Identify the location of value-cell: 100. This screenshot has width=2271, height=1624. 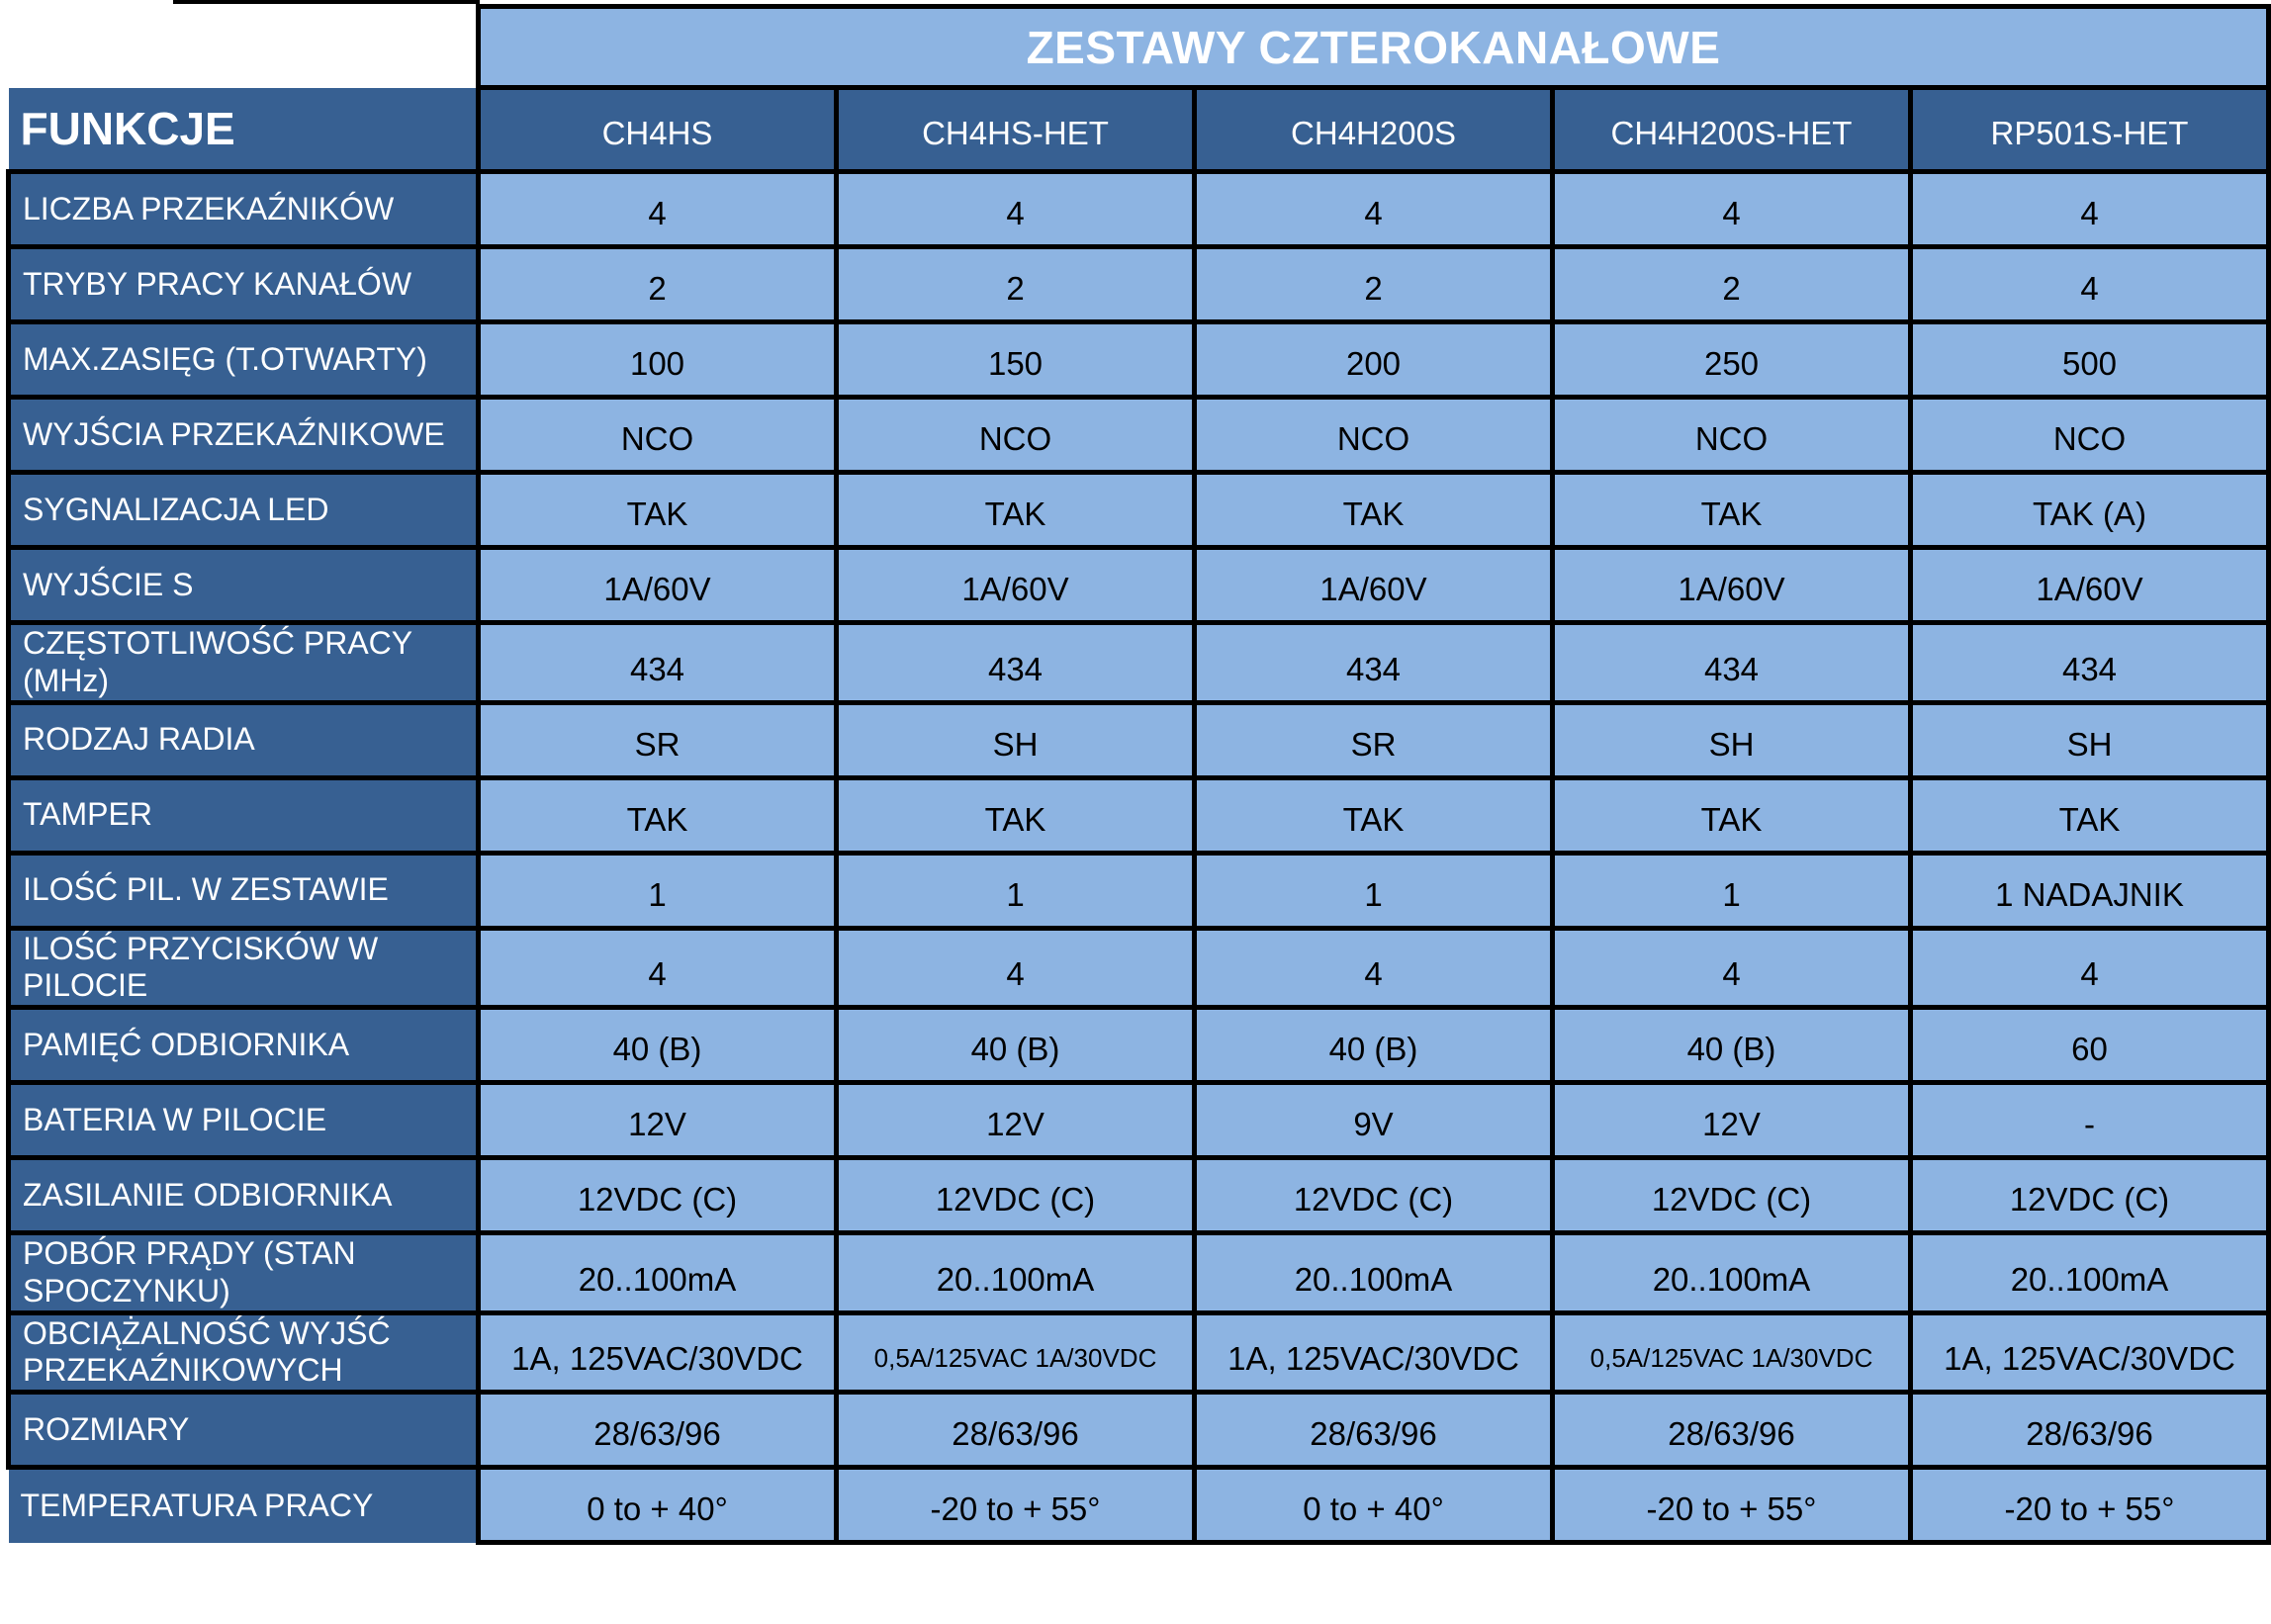
(657, 359).